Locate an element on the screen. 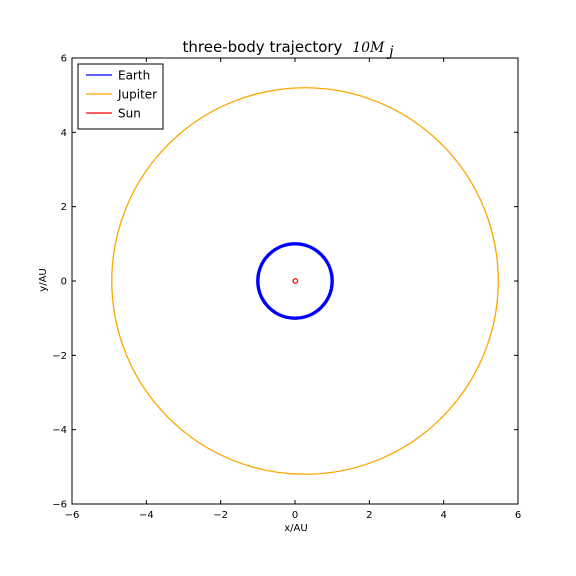  legend-label-sun: Sun is located at coordinates (129, 114).